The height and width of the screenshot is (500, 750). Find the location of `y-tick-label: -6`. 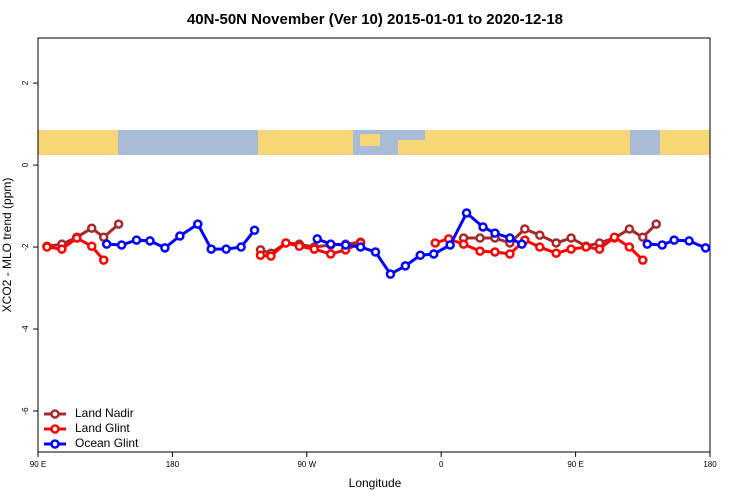

y-tick-label: -6 is located at coordinates (25, 411).